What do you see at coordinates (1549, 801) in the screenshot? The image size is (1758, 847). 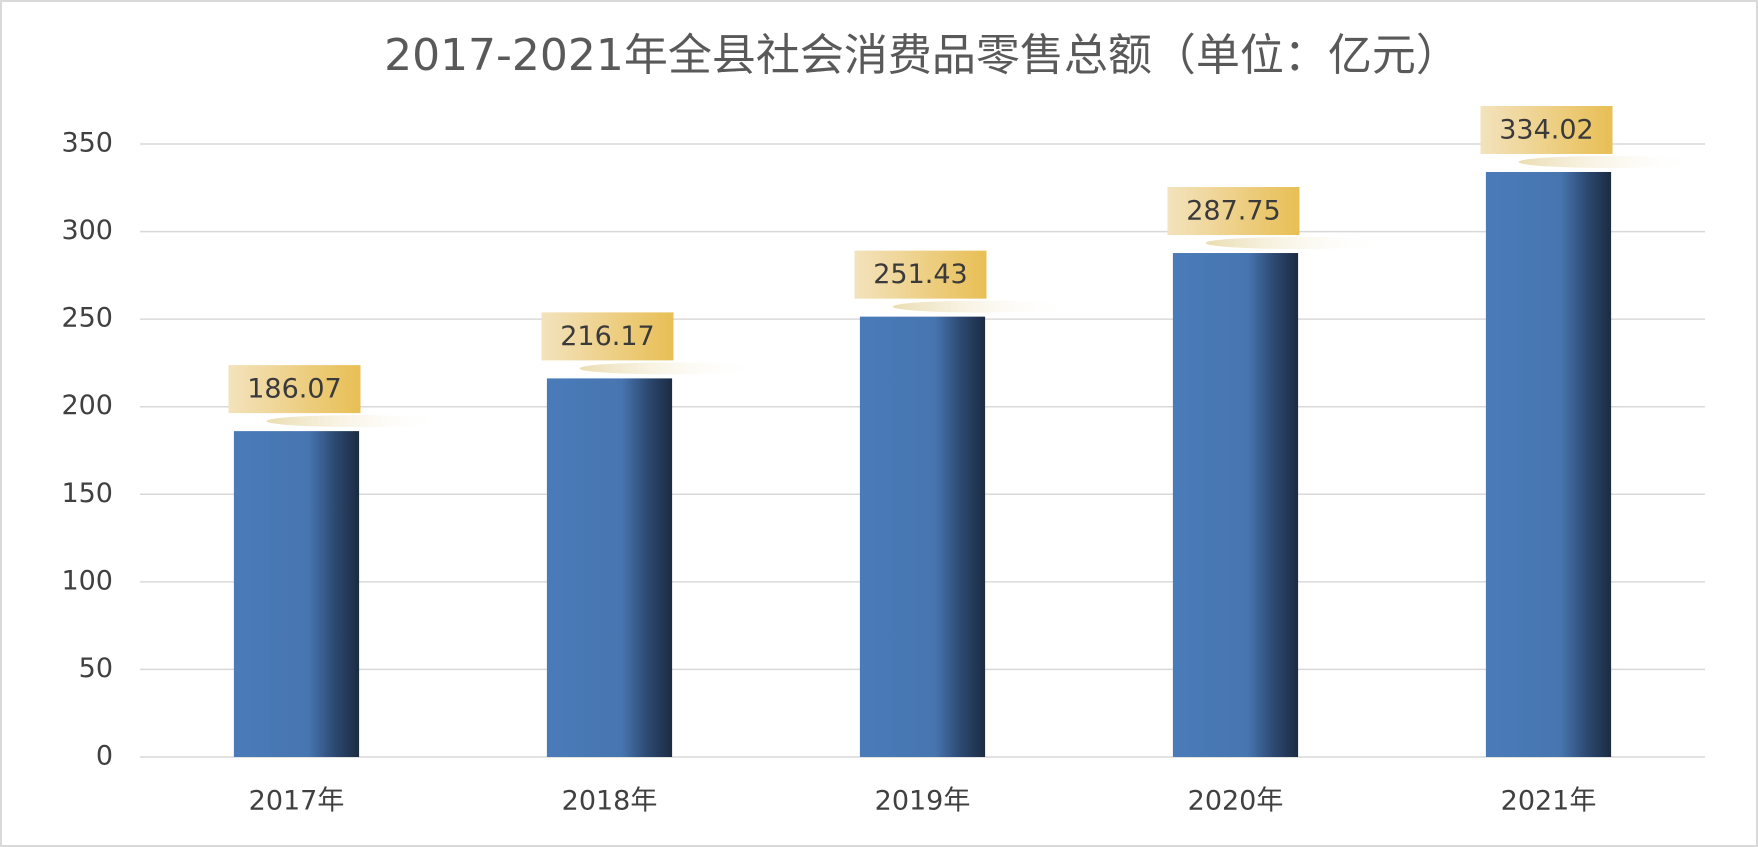 I see `x-tick-label: 2021年` at bounding box center [1549, 801].